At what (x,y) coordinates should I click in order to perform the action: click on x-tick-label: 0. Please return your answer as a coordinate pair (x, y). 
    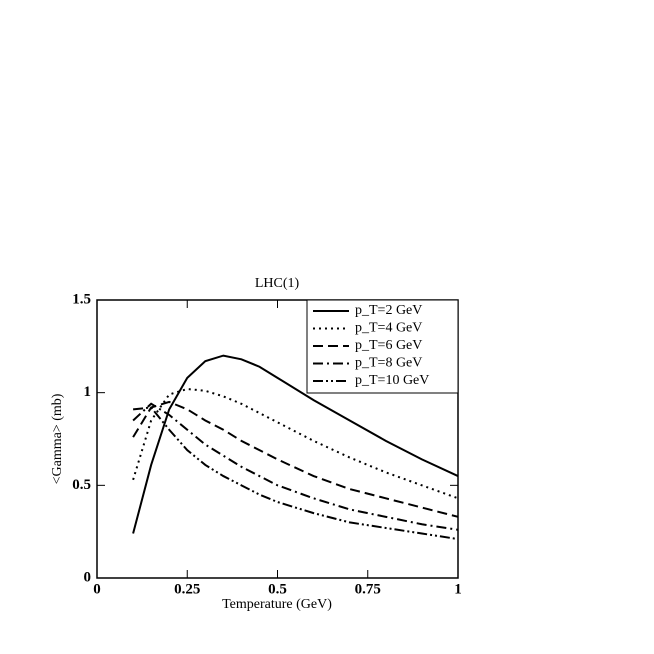
    Looking at the image, I should click on (97, 589).